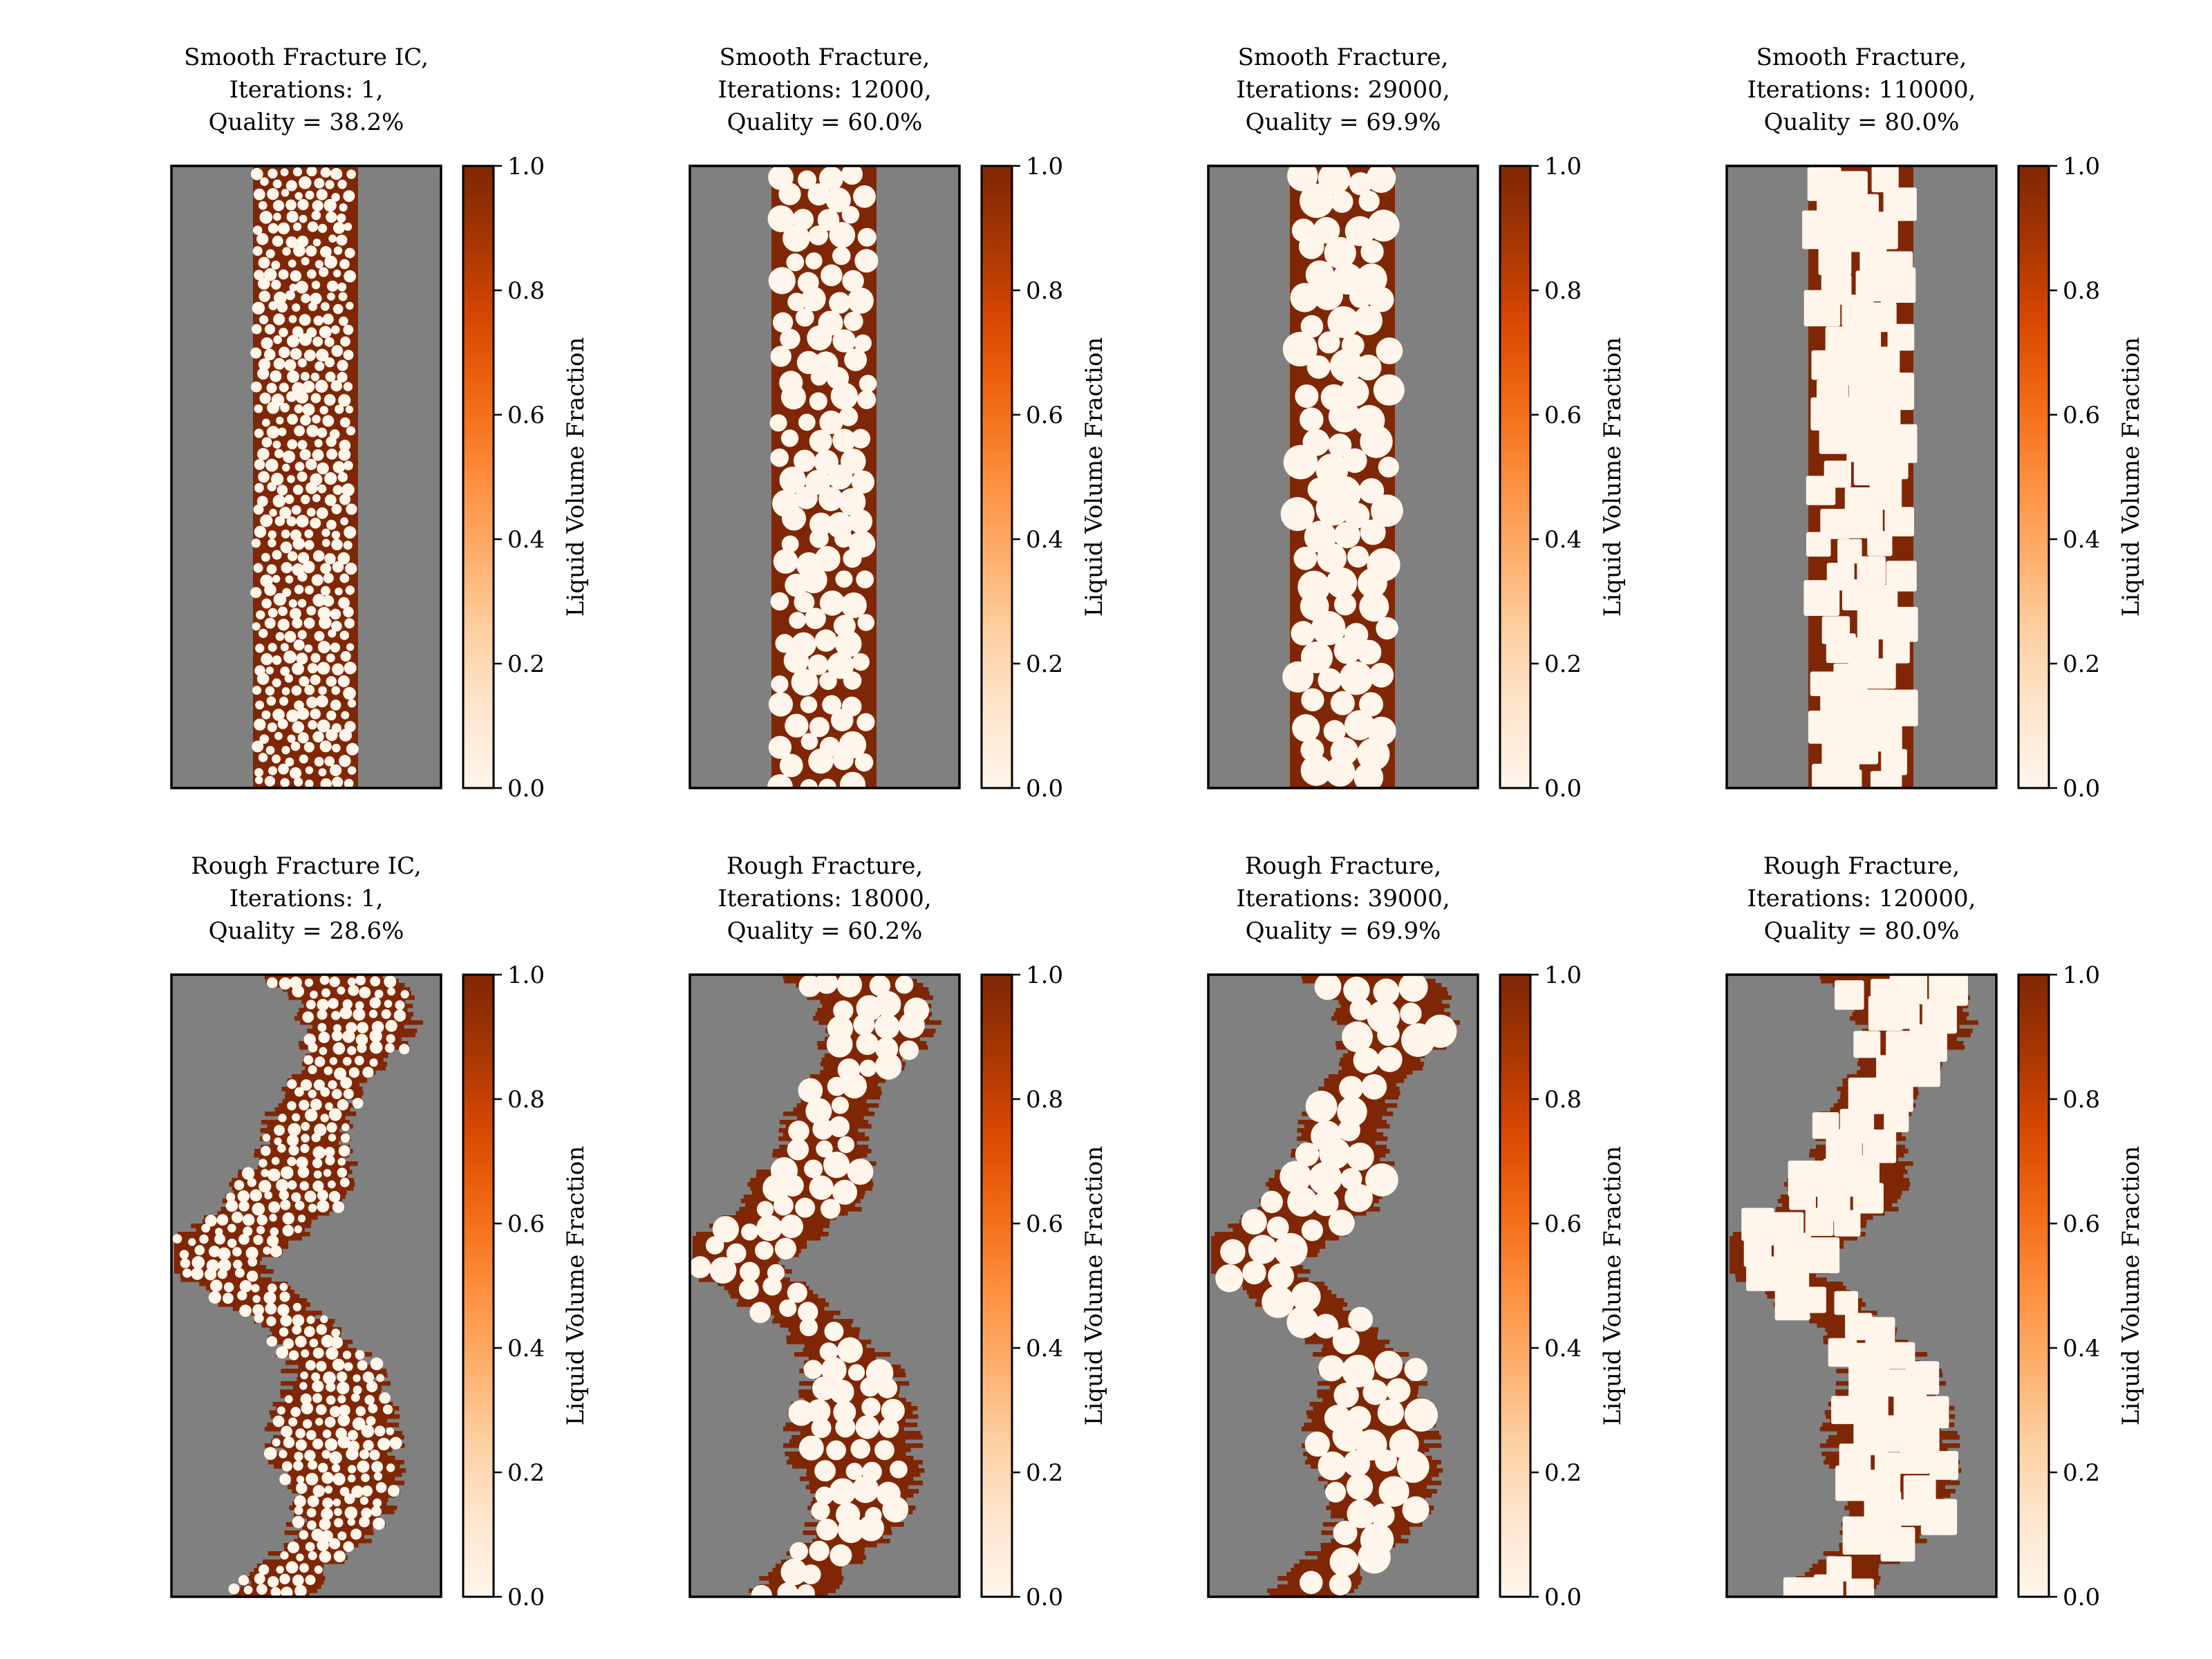 The image size is (2212, 1659). I want to click on gas-bubbles, so click(823, 477).